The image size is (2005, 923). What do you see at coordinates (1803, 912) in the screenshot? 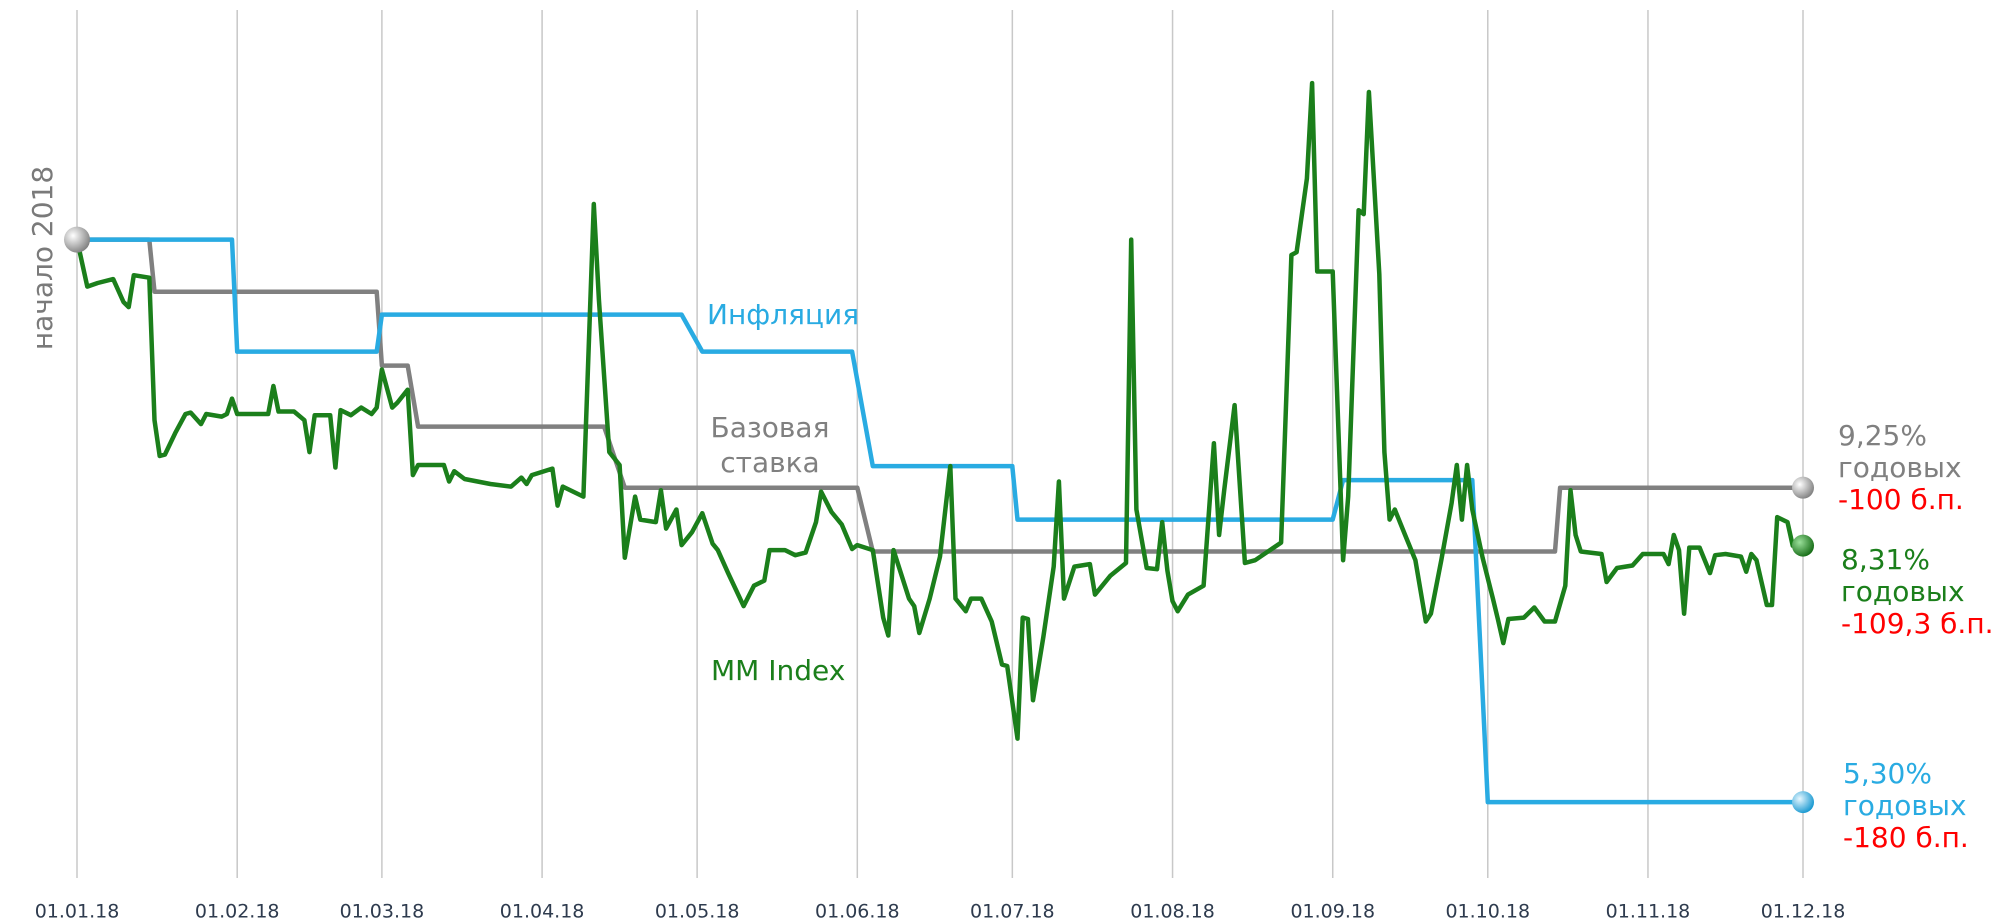
I see `x-tick-label: 01.12.18` at bounding box center [1803, 912].